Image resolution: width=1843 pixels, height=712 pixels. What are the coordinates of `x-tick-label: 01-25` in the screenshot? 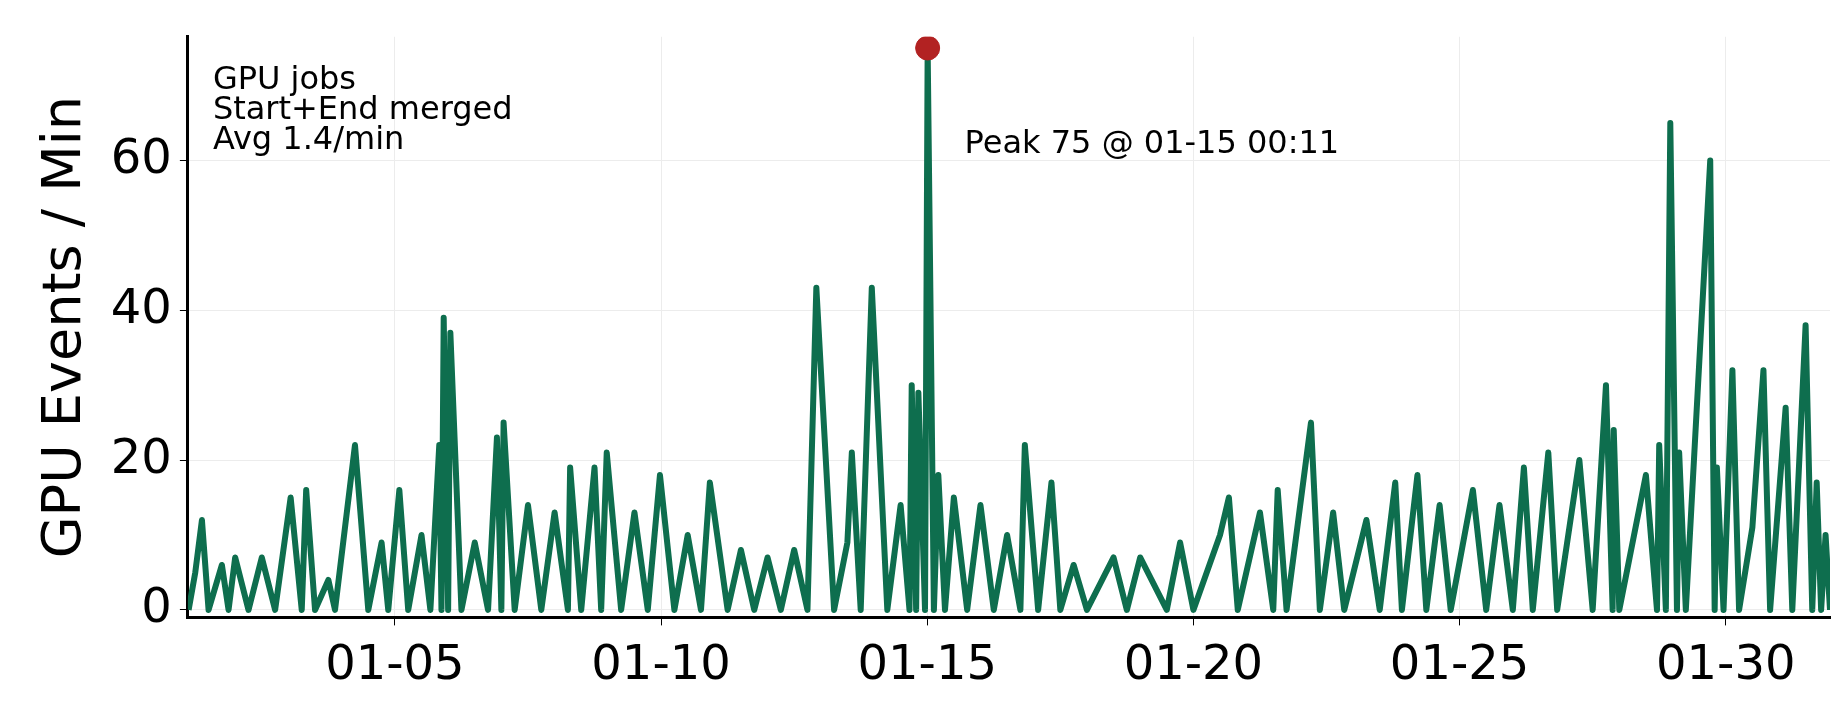 It's located at (1459, 661).